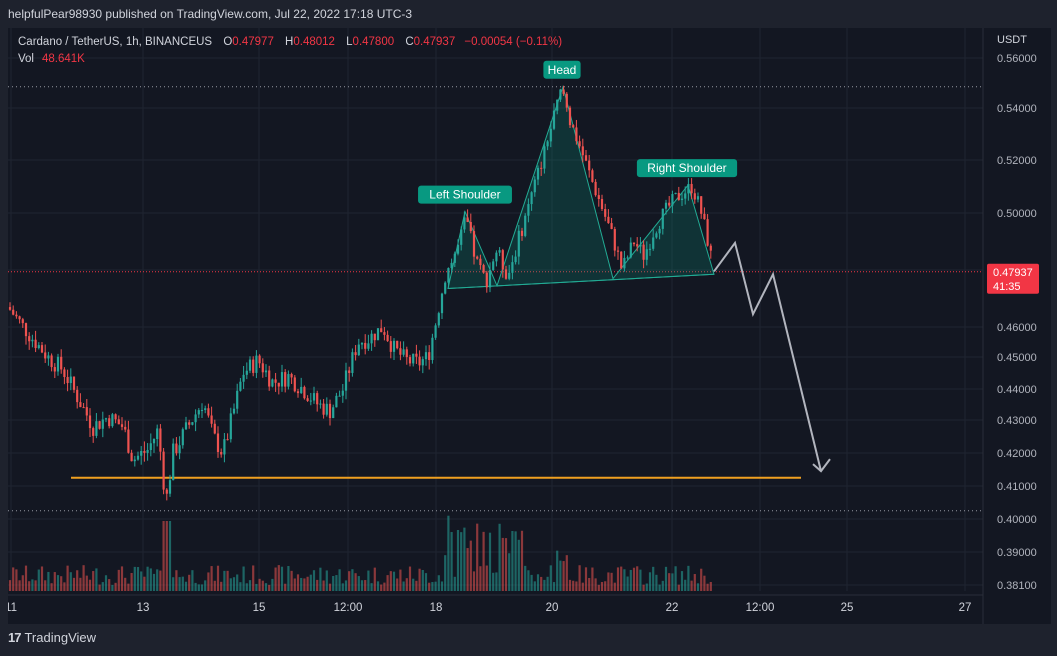  What do you see at coordinates (26, 59) in the screenshot?
I see `volume-label: Vol` at bounding box center [26, 59].